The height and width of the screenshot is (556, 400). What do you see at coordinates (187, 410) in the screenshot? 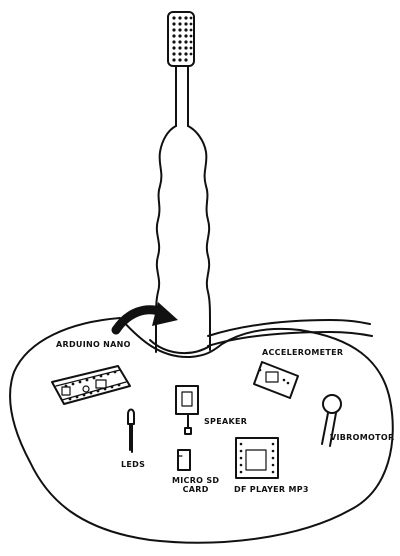
I see `speaker-part` at bounding box center [187, 410].